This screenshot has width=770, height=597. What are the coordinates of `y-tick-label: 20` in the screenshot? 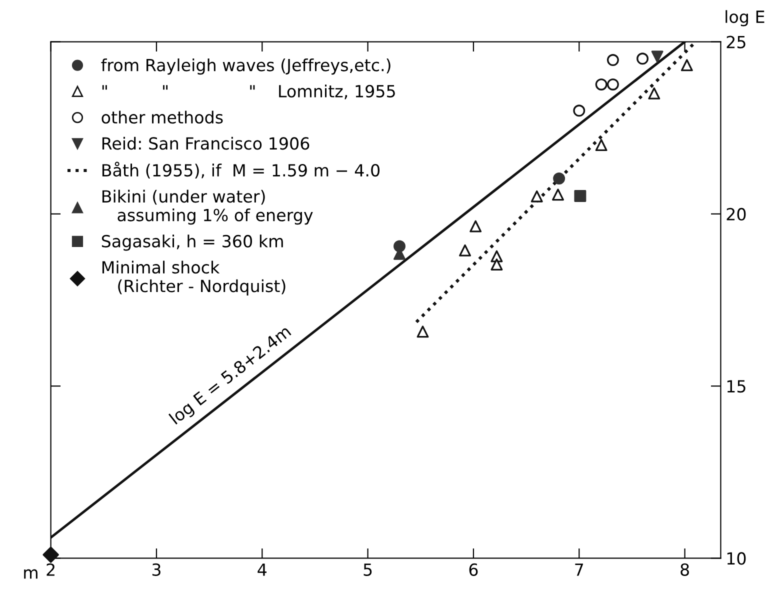 It's located at (736, 214).